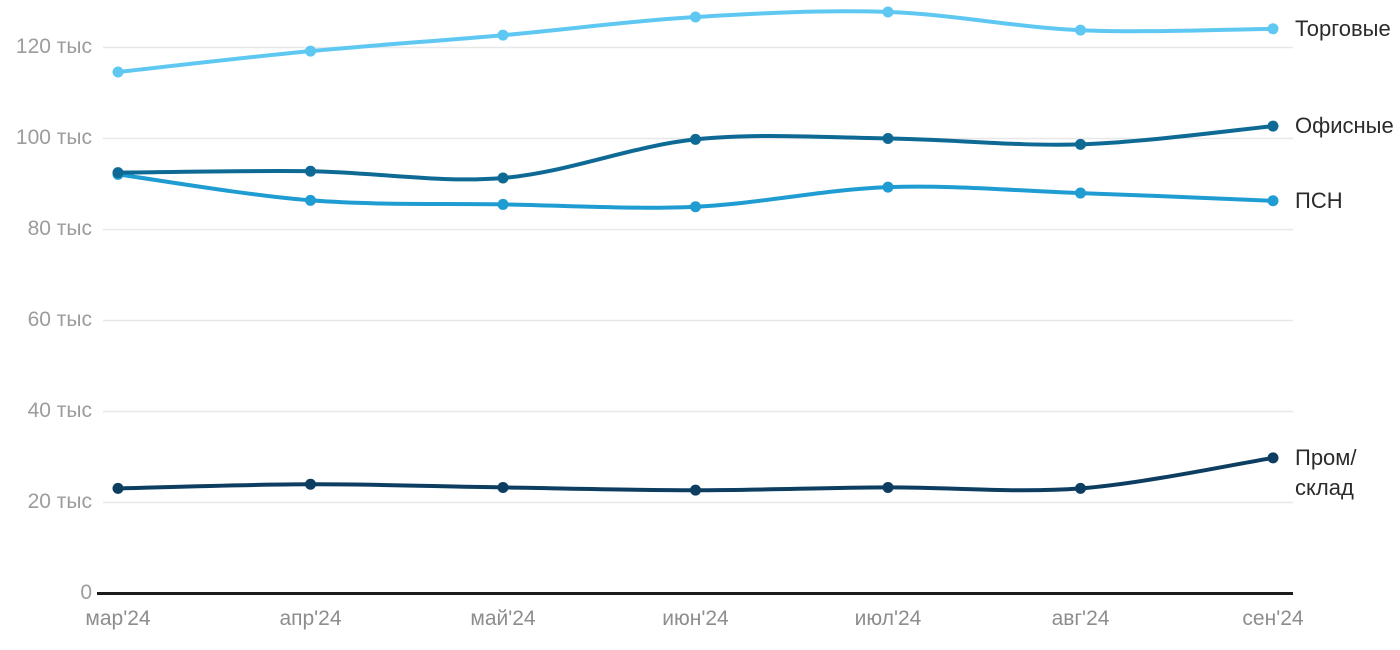 This screenshot has height=650, width=1400. Describe the element at coordinates (1273, 29) in the screenshot. I see `point-Торговые-сен'24` at that location.